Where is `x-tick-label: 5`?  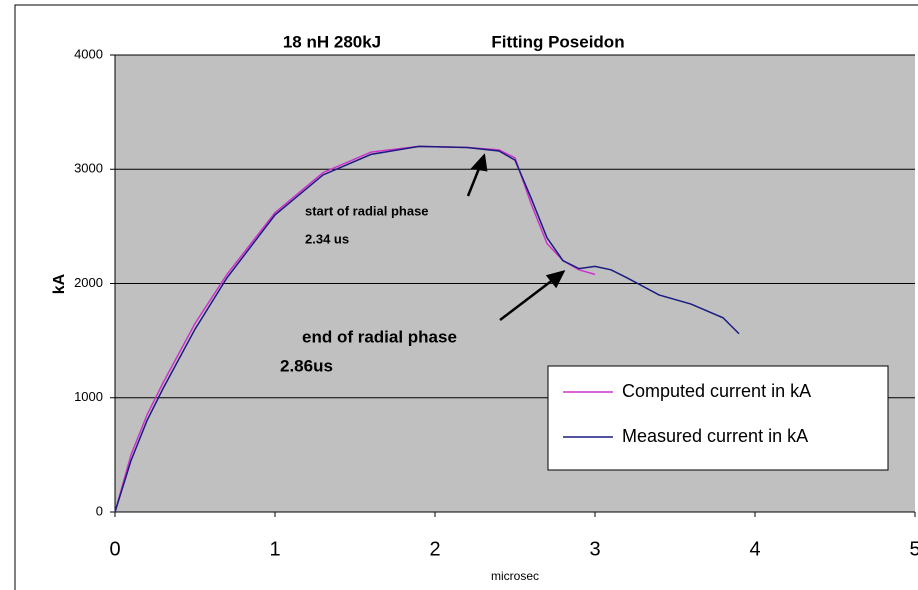
x-tick-label: 5 is located at coordinates (913, 549).